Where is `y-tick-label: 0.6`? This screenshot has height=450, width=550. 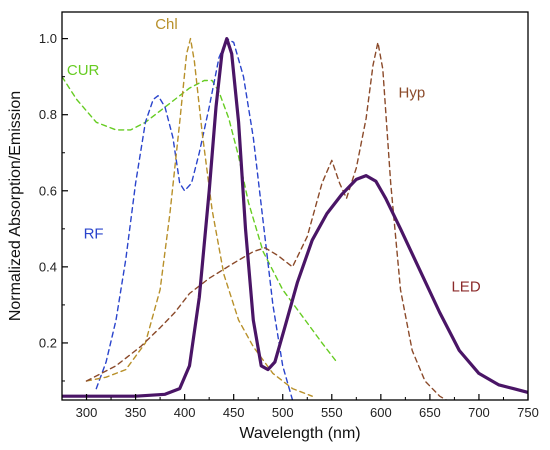 y-tick-label: 0.6 is located at coordinates (48, 190).